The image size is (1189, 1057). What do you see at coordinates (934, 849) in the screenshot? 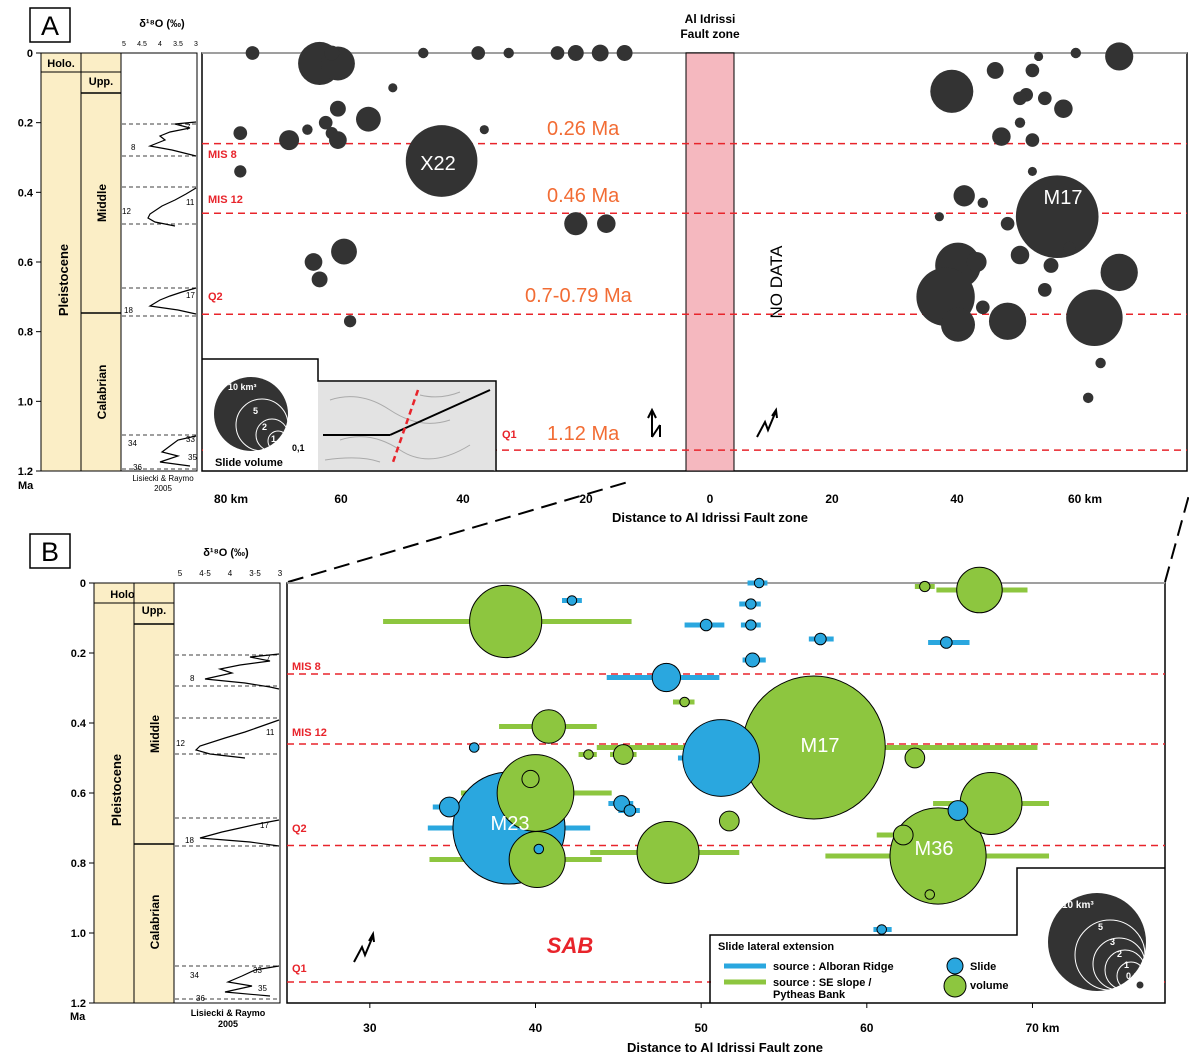
I see `m36-label: M36` at bounding box center [934, 849].